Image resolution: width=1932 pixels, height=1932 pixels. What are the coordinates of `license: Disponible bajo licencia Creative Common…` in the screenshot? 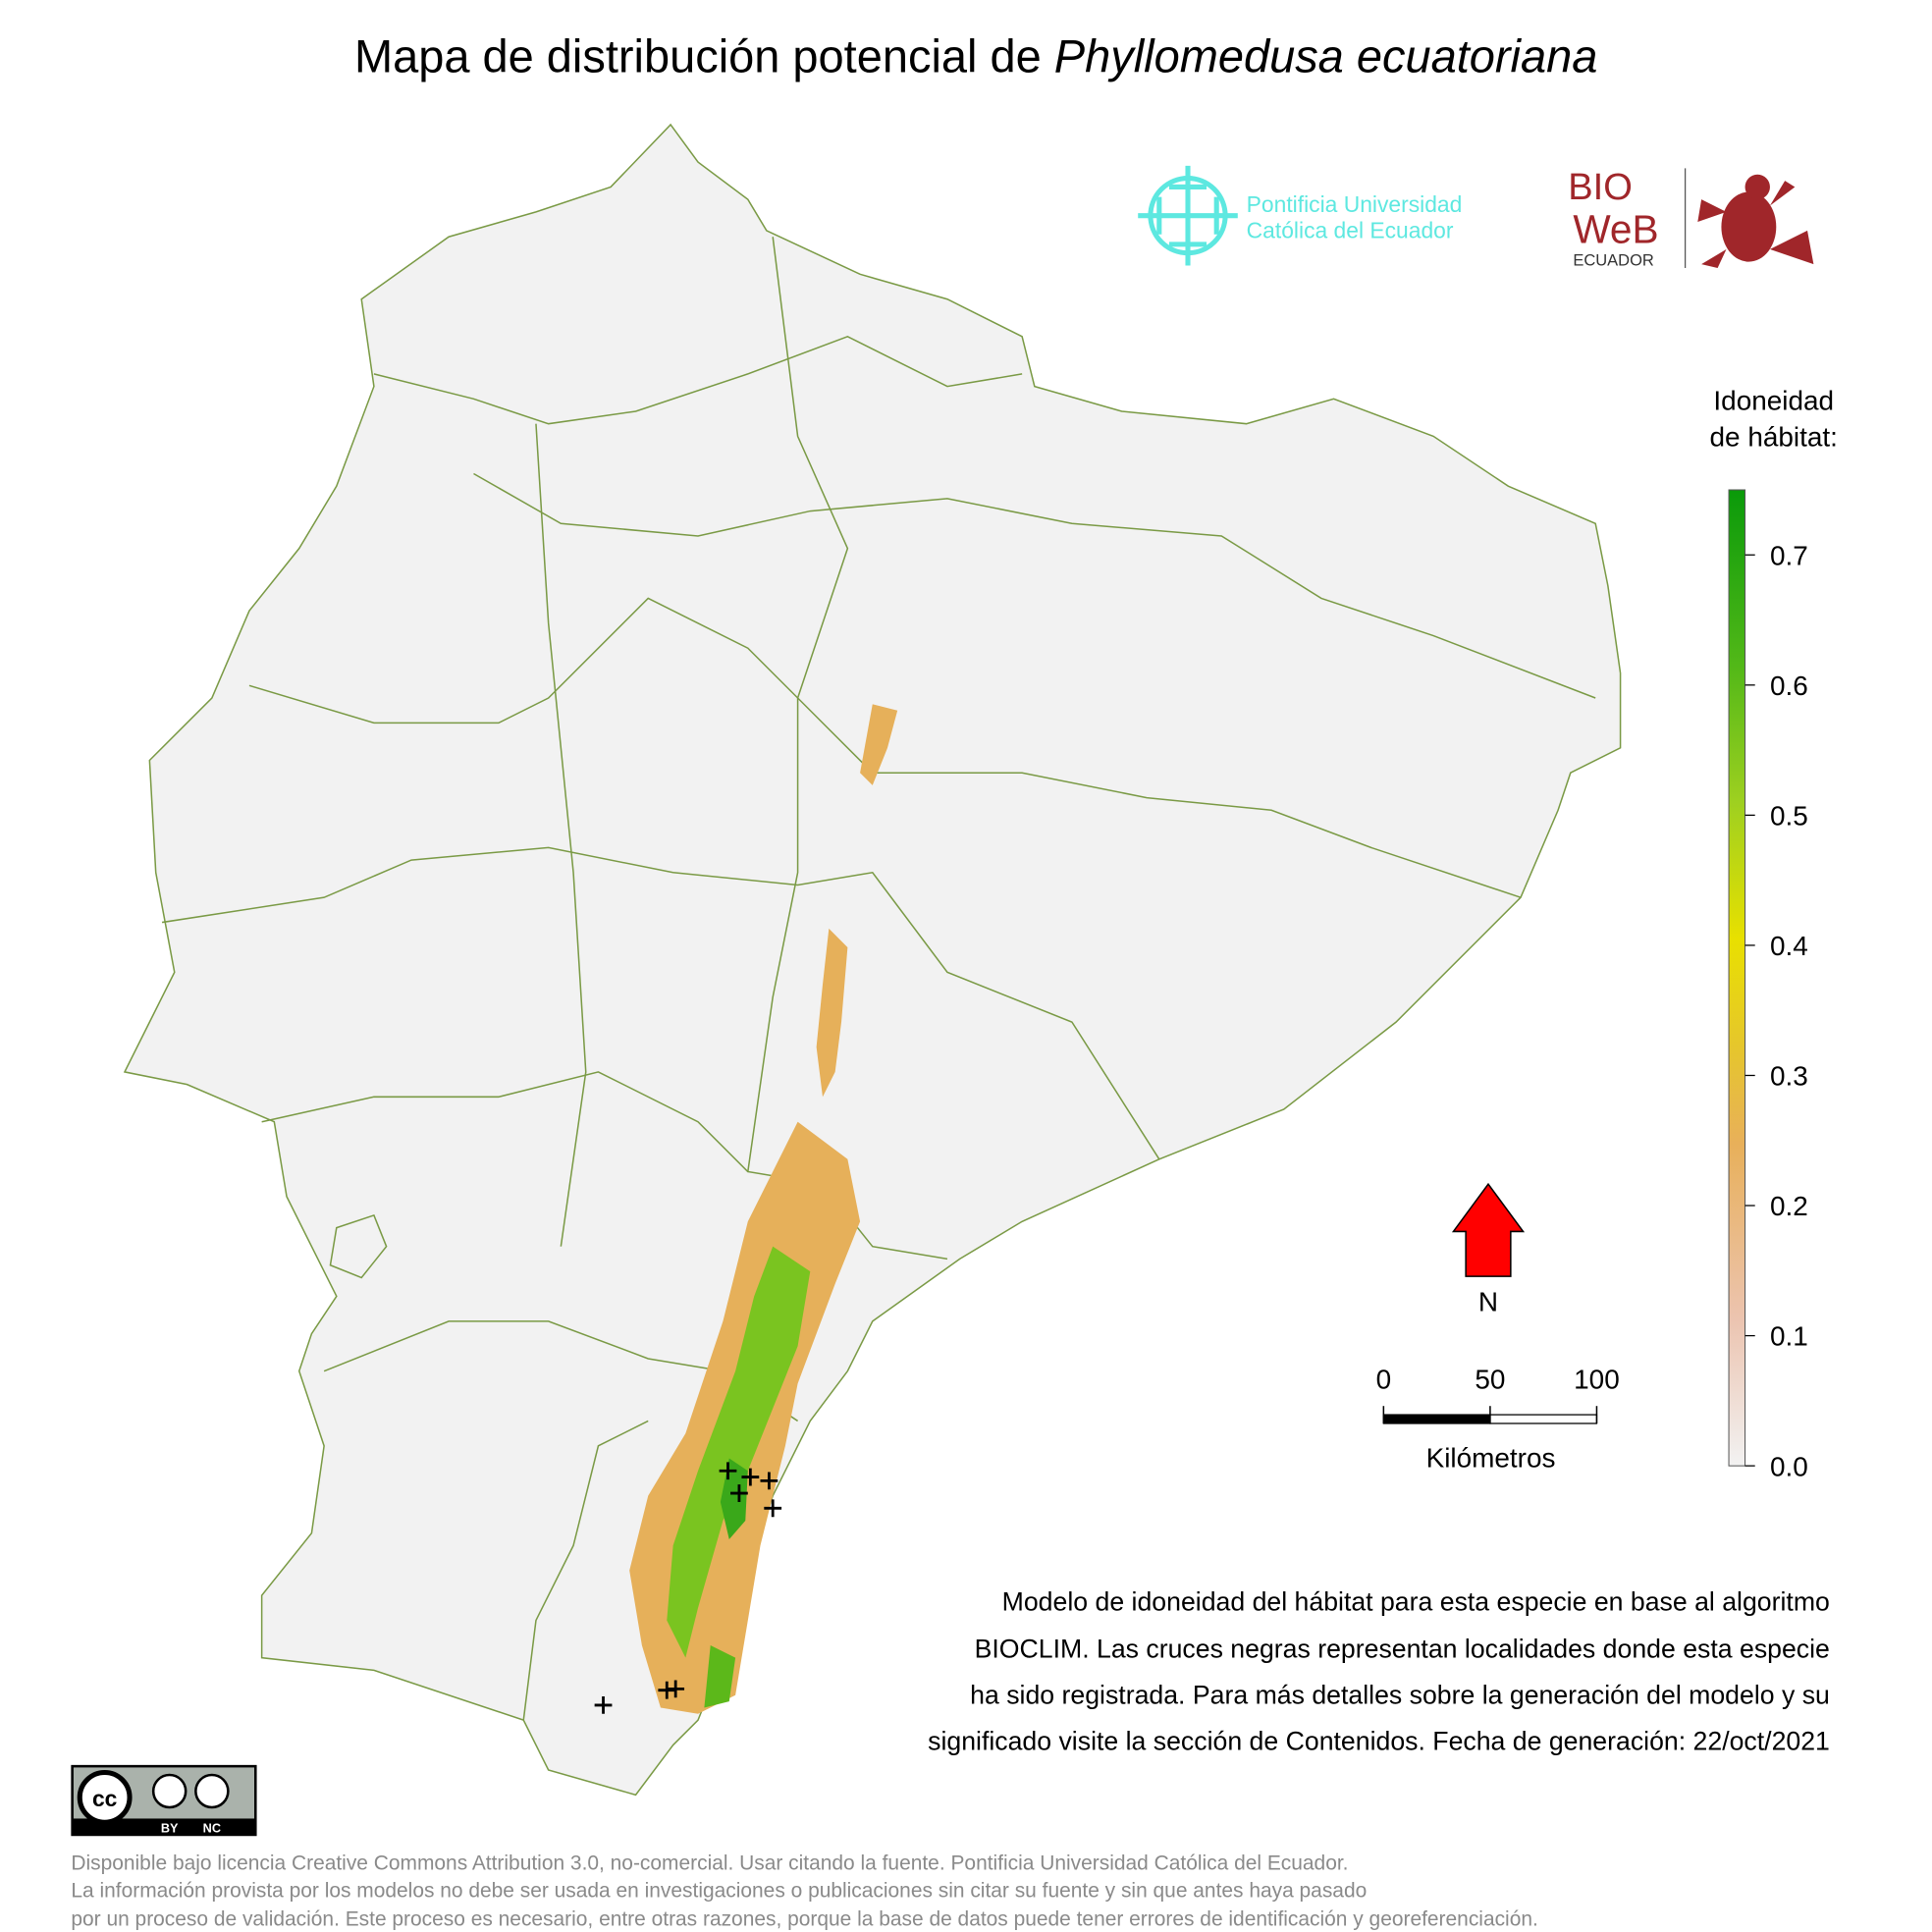 It's located at (804, 1891).